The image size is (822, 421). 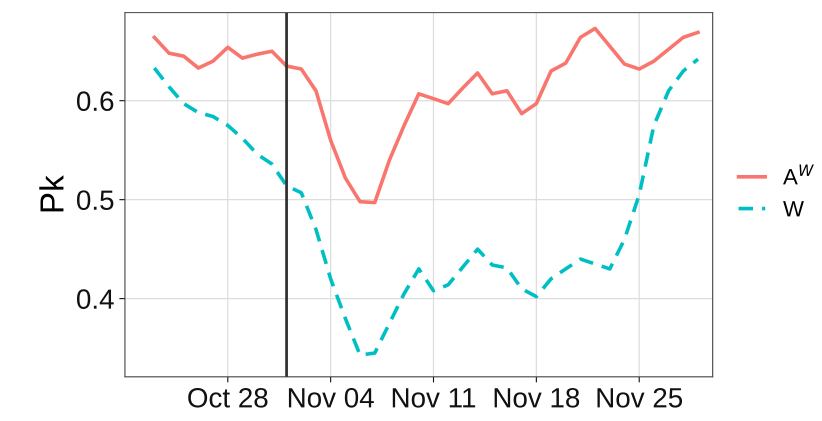 What do you see at coordinates (798, 174) in the screenshot?
I see `legend-label: A$^{W}$` at bounding box center [798, 174].